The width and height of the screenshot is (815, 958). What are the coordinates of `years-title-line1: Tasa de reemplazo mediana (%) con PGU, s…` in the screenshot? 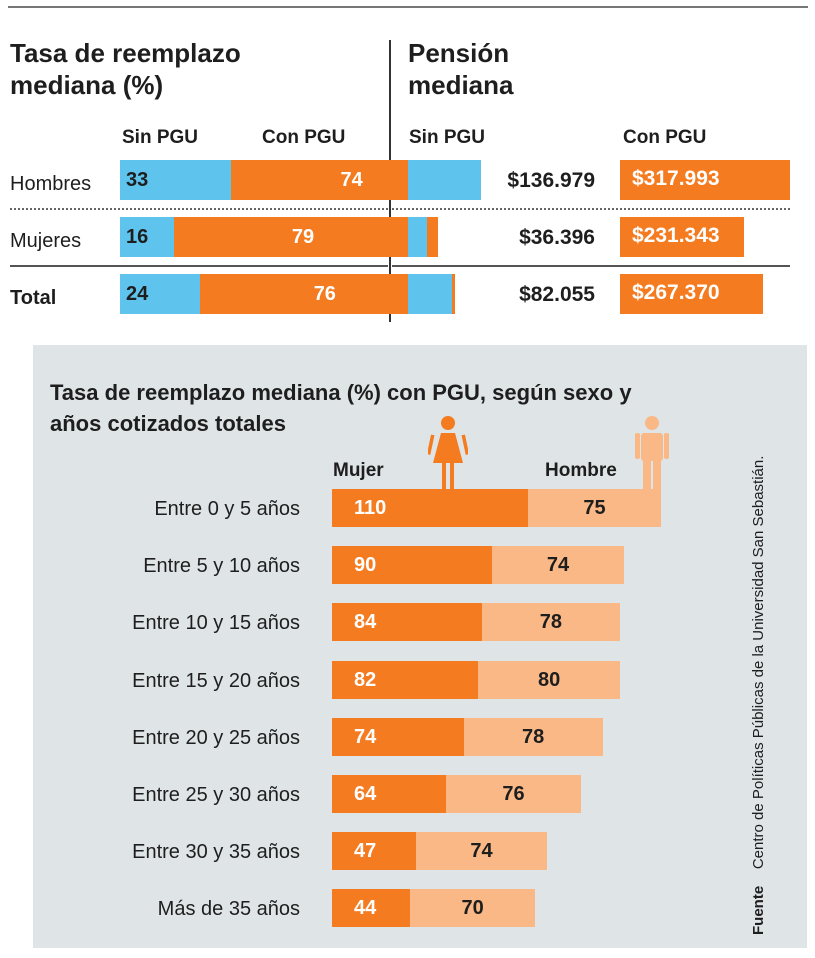 It's located at (341, 392).